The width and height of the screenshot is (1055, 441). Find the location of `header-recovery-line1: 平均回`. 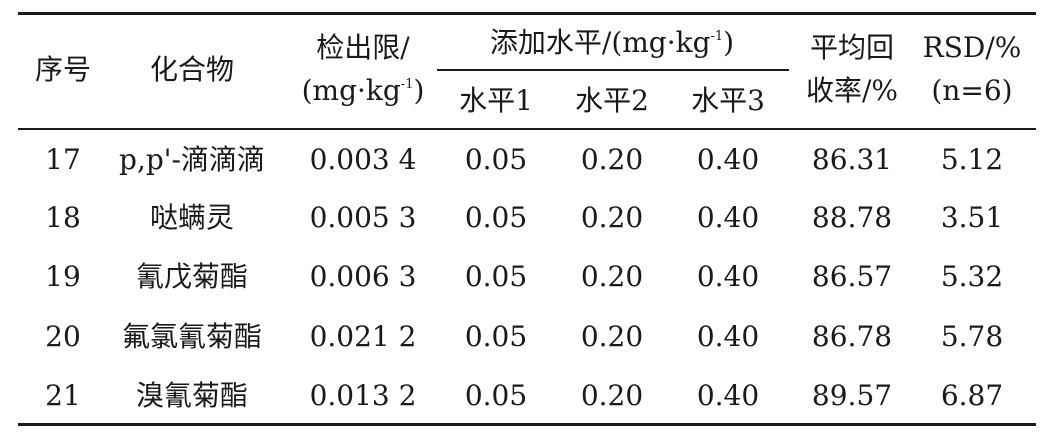

header-recovery-line1: 平均回 is located at coordinates (852, 47).